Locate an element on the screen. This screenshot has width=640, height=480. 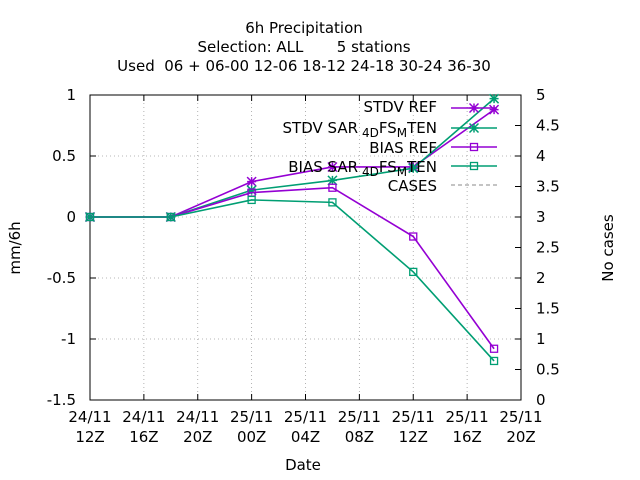
y2-tick-label: 1 is located at coordinates (541, 339).